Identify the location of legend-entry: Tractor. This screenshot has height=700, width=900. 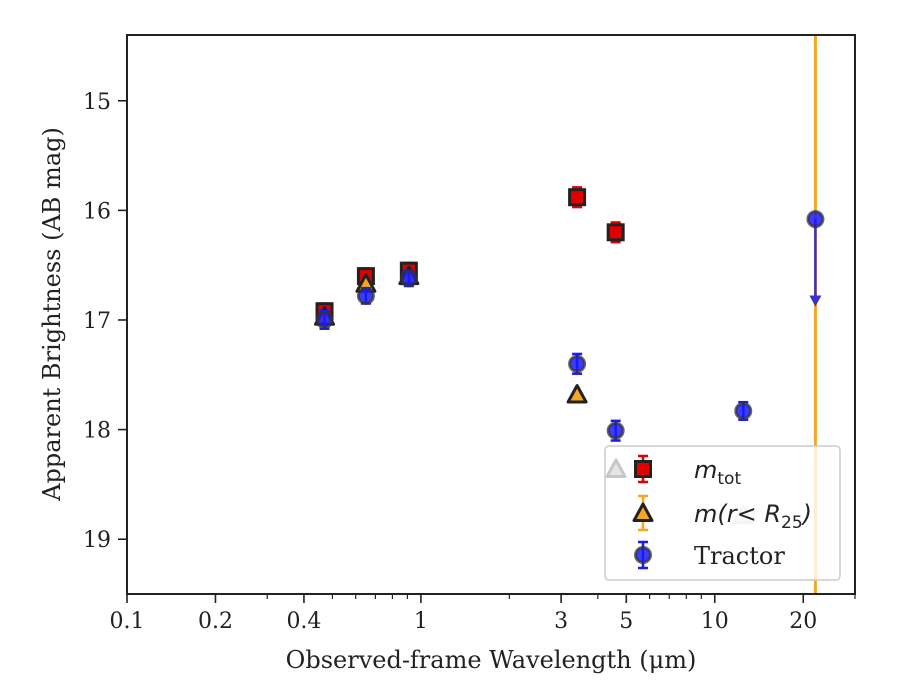
(709, 555).